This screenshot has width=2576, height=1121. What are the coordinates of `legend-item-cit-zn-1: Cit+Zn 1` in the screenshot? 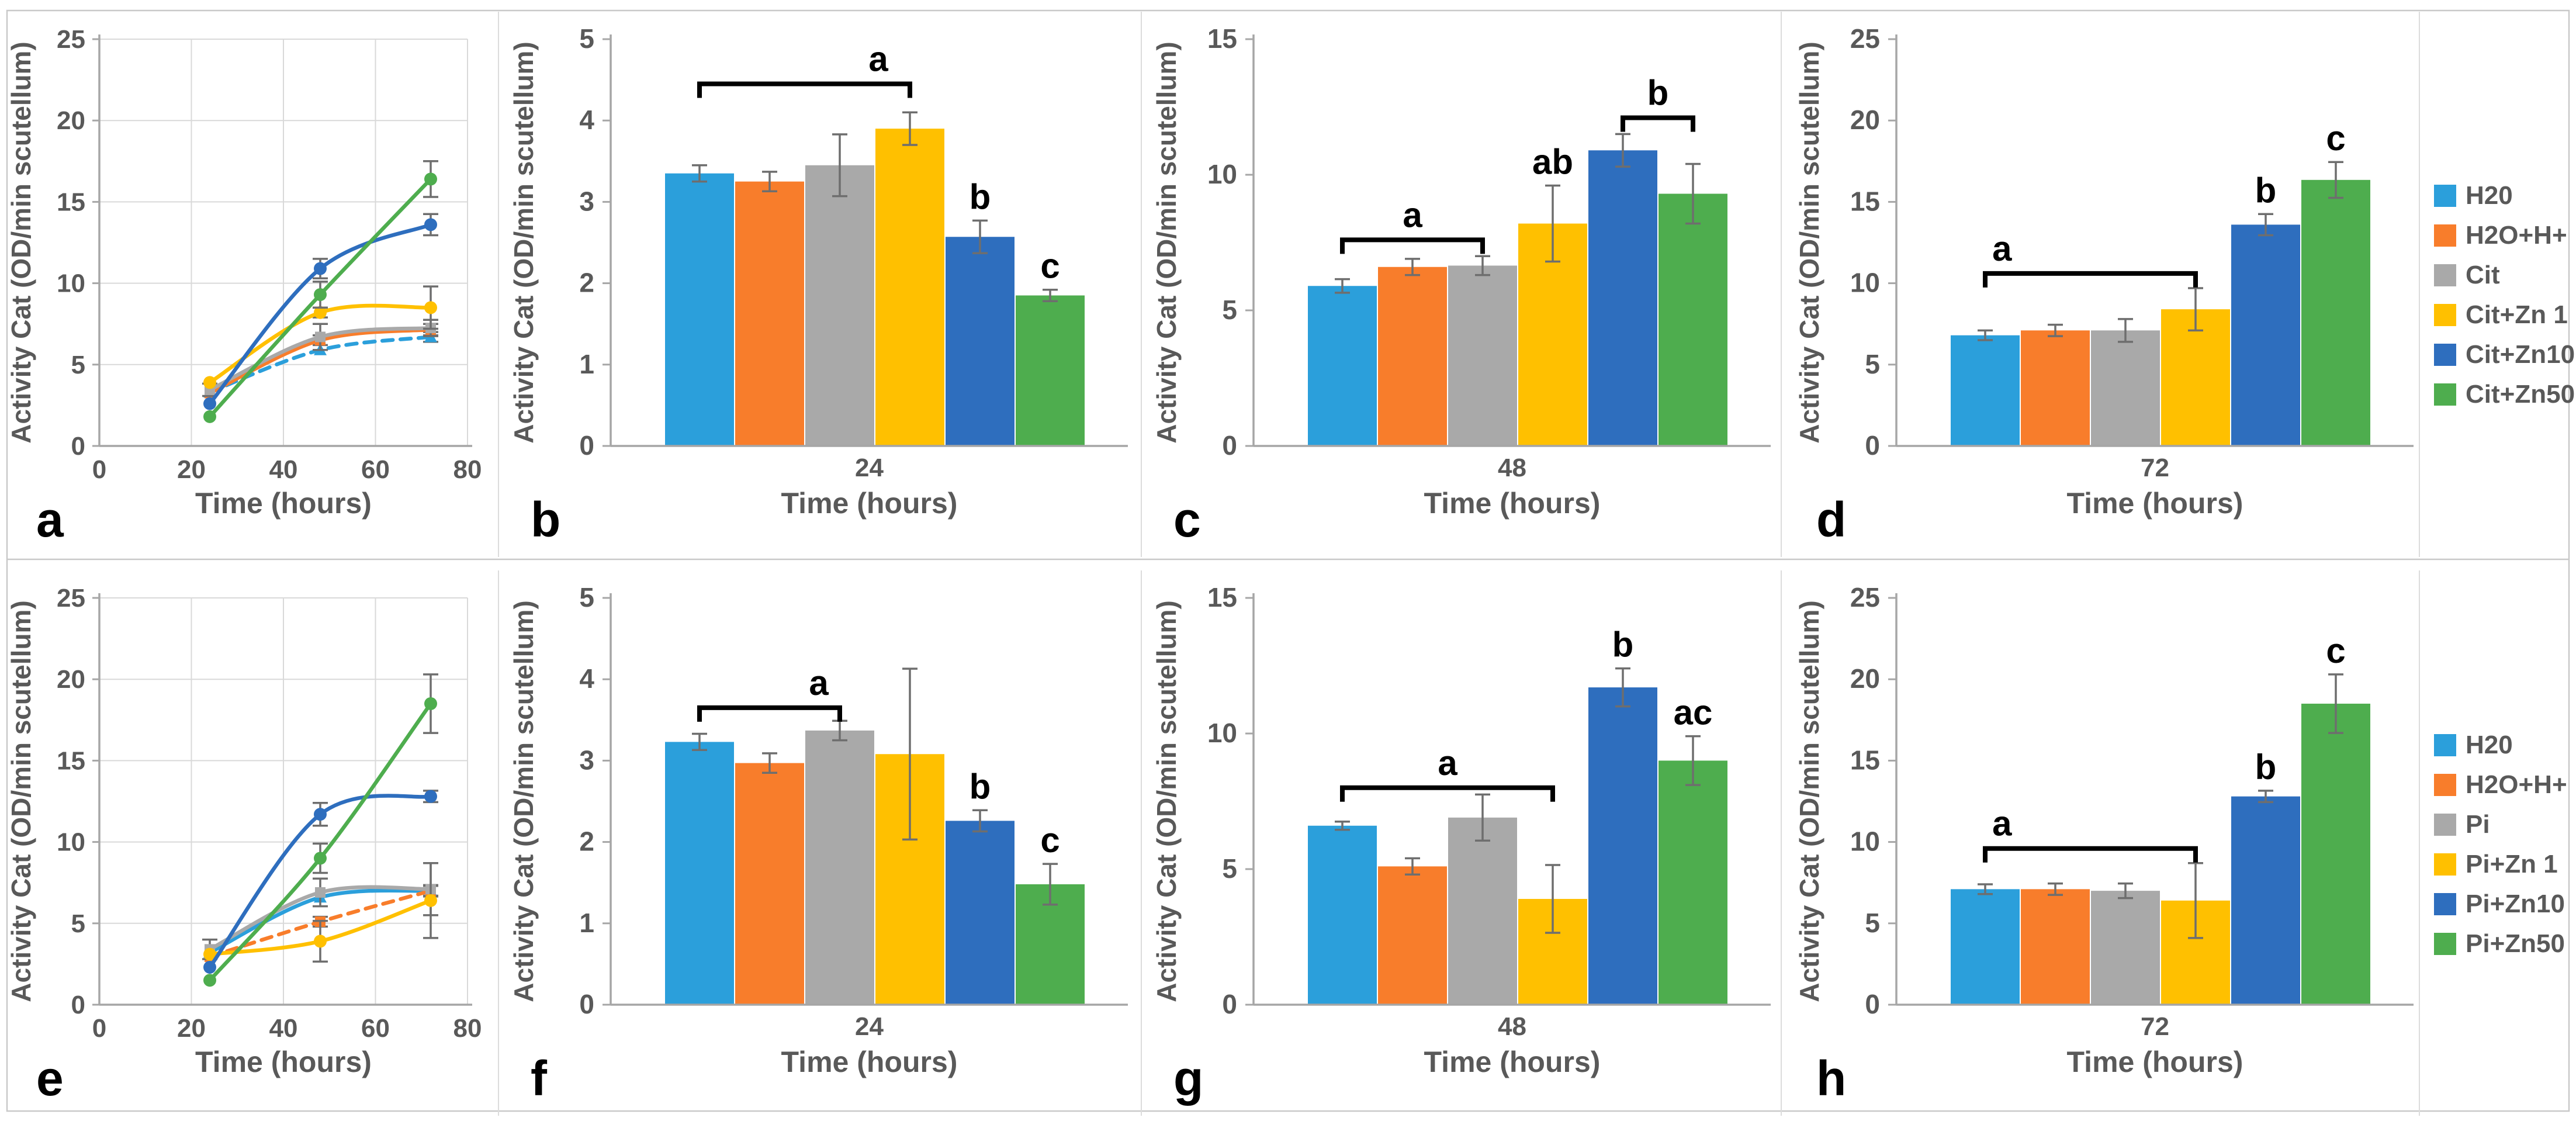 It's located at (2501, 314).